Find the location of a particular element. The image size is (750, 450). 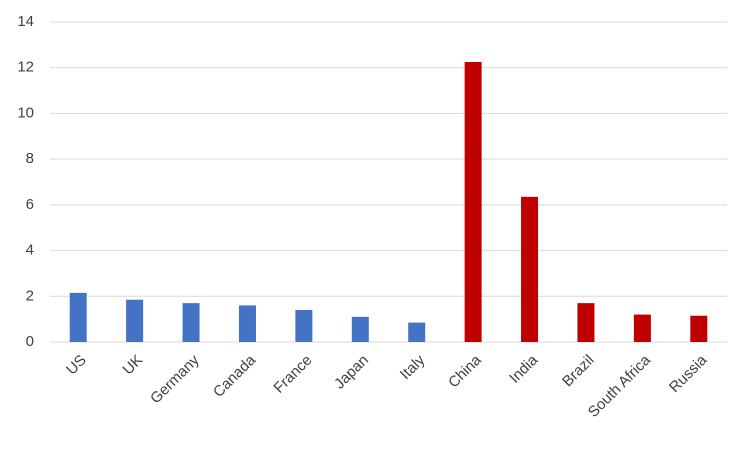

y-tick-label: 4 is located at coordinates (30, 250).